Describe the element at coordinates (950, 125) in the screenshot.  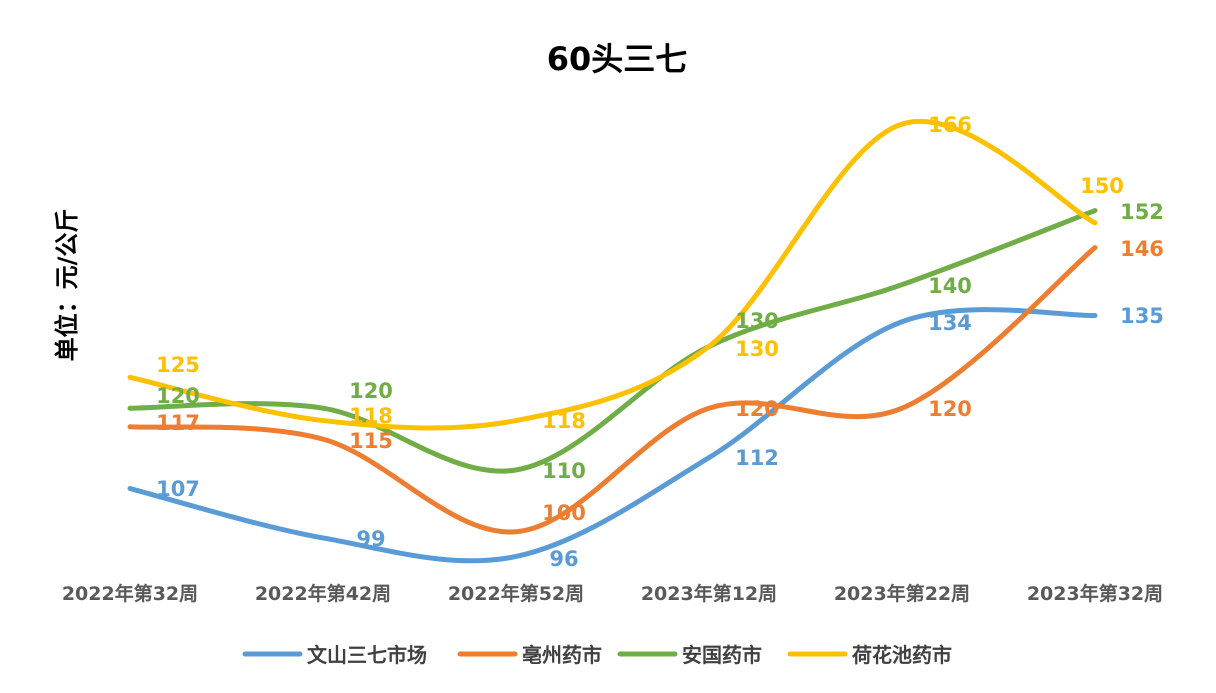
I see `data-label: 166` at that location.